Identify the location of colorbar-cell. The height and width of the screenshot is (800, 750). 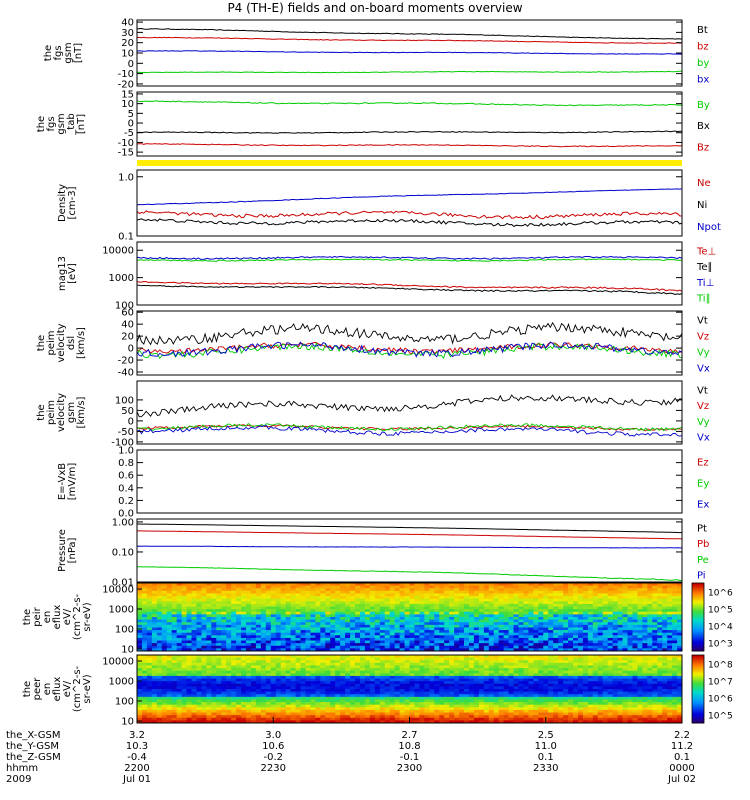
(698, 613).